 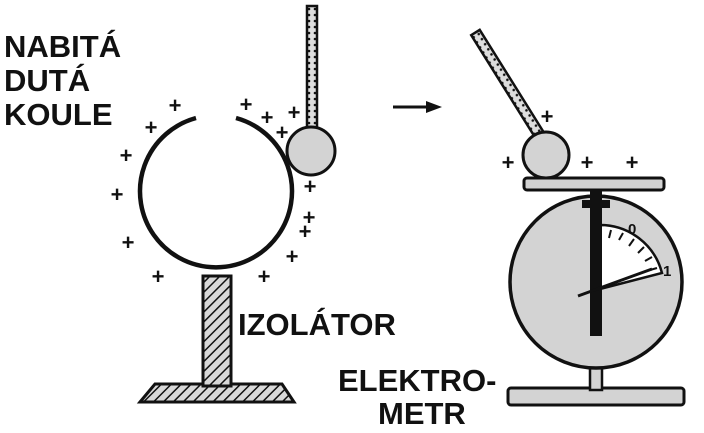 What do you see at coordinates (596, 204) in the screenshot?
I see `electrometer-rod-cap` at bounding box center [596, 204].